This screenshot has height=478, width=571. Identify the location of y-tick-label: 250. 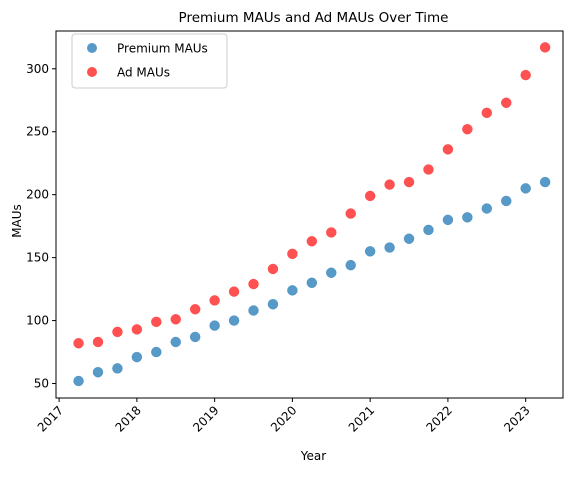
(37, 132).